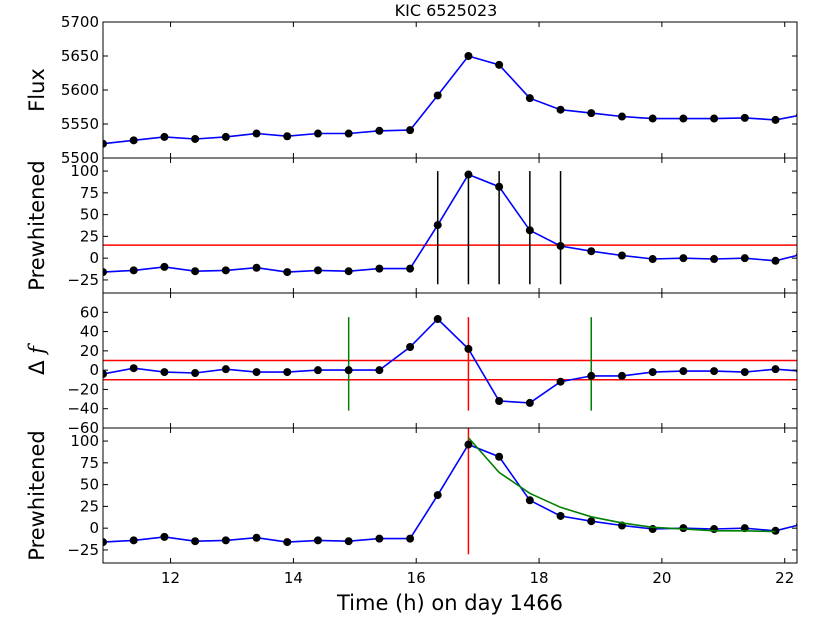 This screenshot has height=623, width=830. I want to click on series-line-prewhitened, so click(450, 493).